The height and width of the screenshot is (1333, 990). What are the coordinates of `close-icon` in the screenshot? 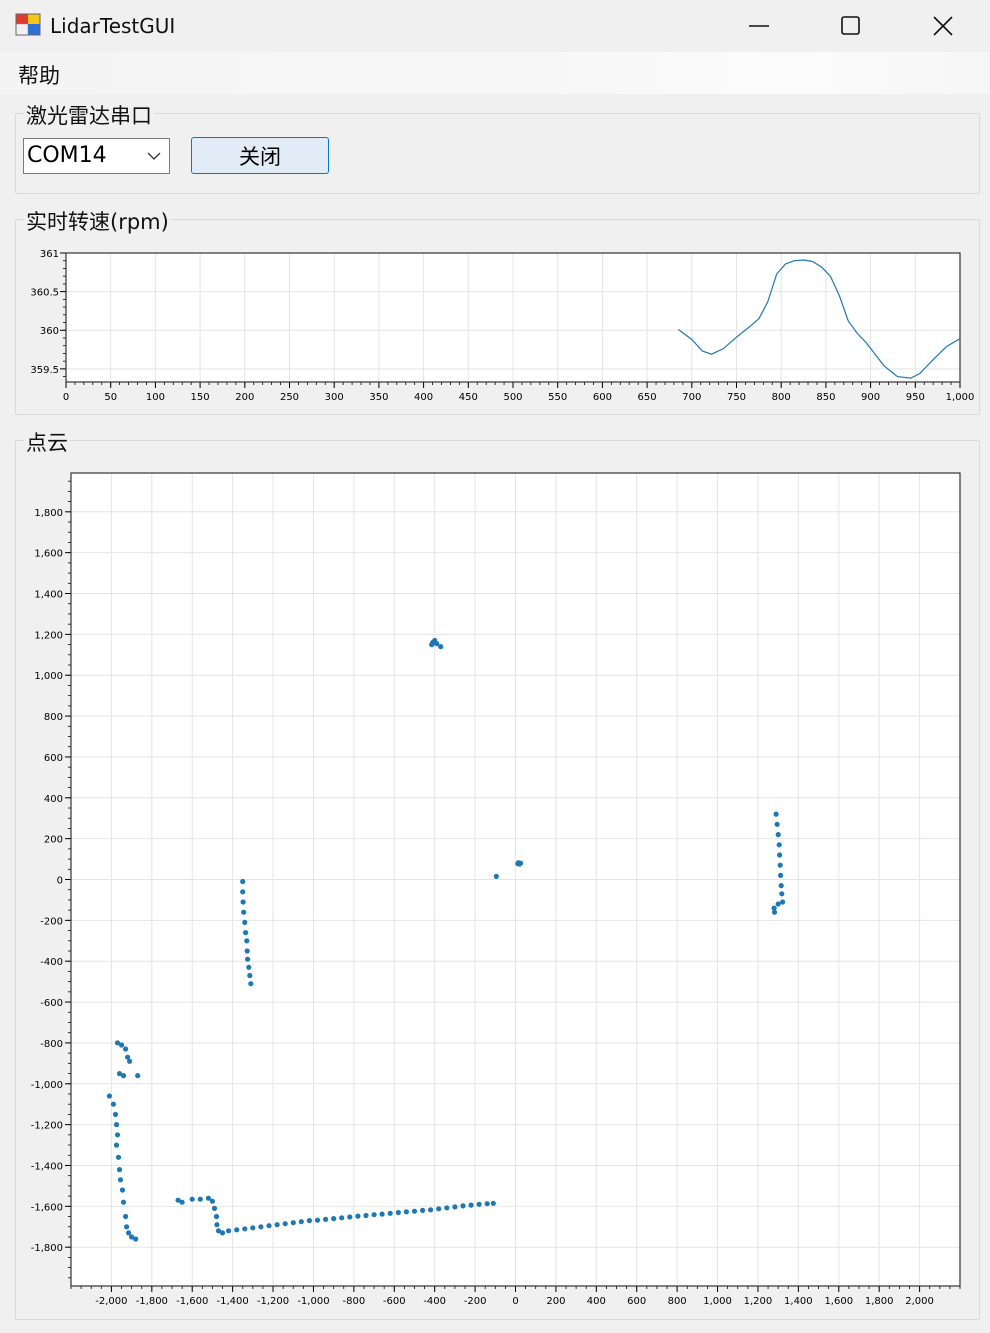 It's located at (943, 26).